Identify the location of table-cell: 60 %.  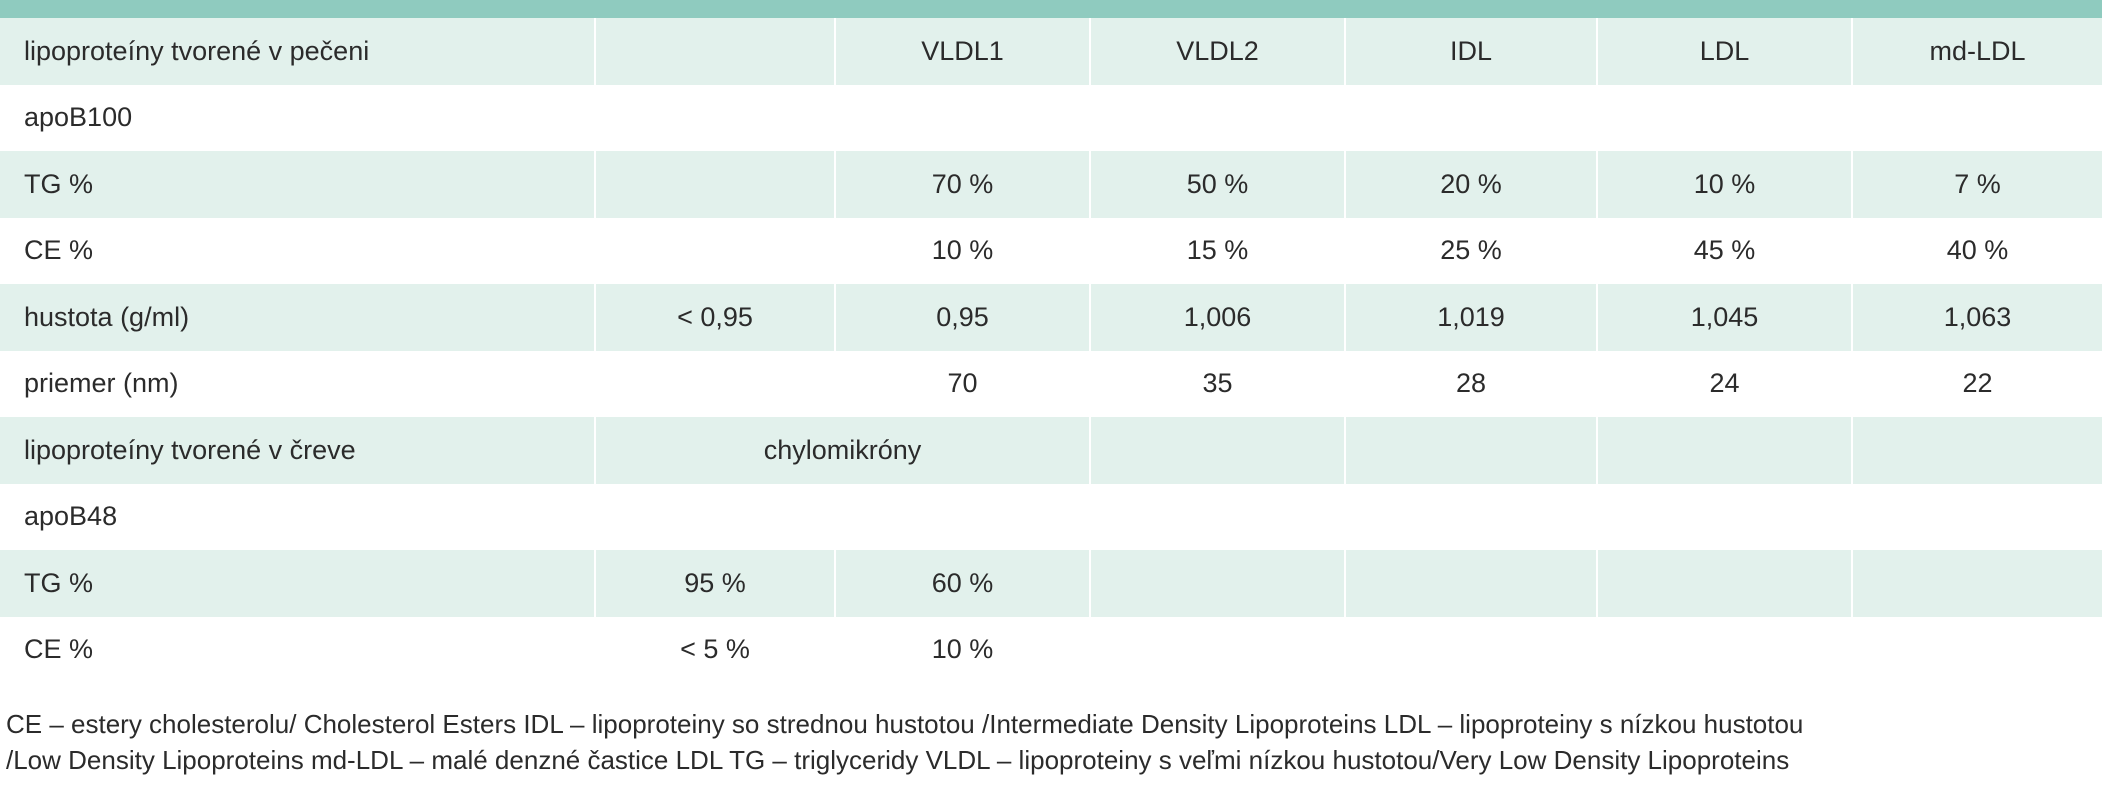
(963, 583).